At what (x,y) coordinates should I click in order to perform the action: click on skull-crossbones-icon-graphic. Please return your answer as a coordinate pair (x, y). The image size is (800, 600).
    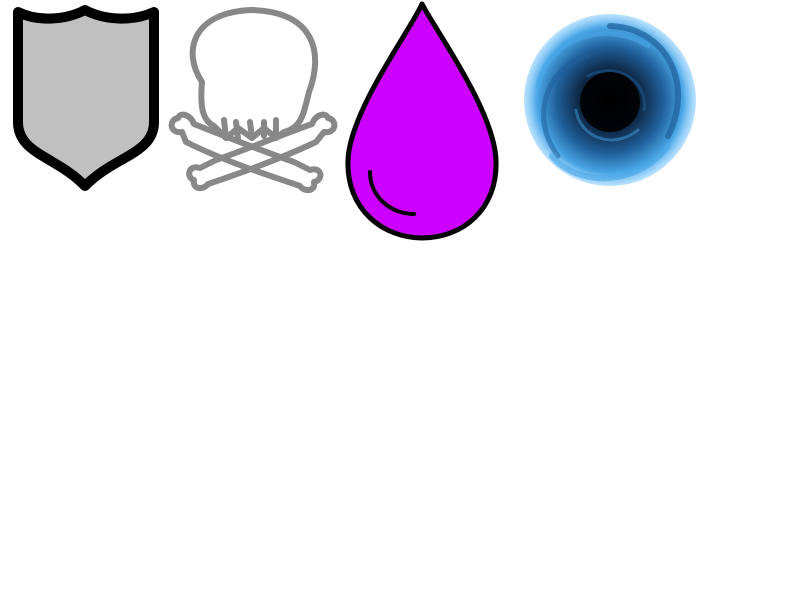
    Looking at the image, I should click on (253, 100).